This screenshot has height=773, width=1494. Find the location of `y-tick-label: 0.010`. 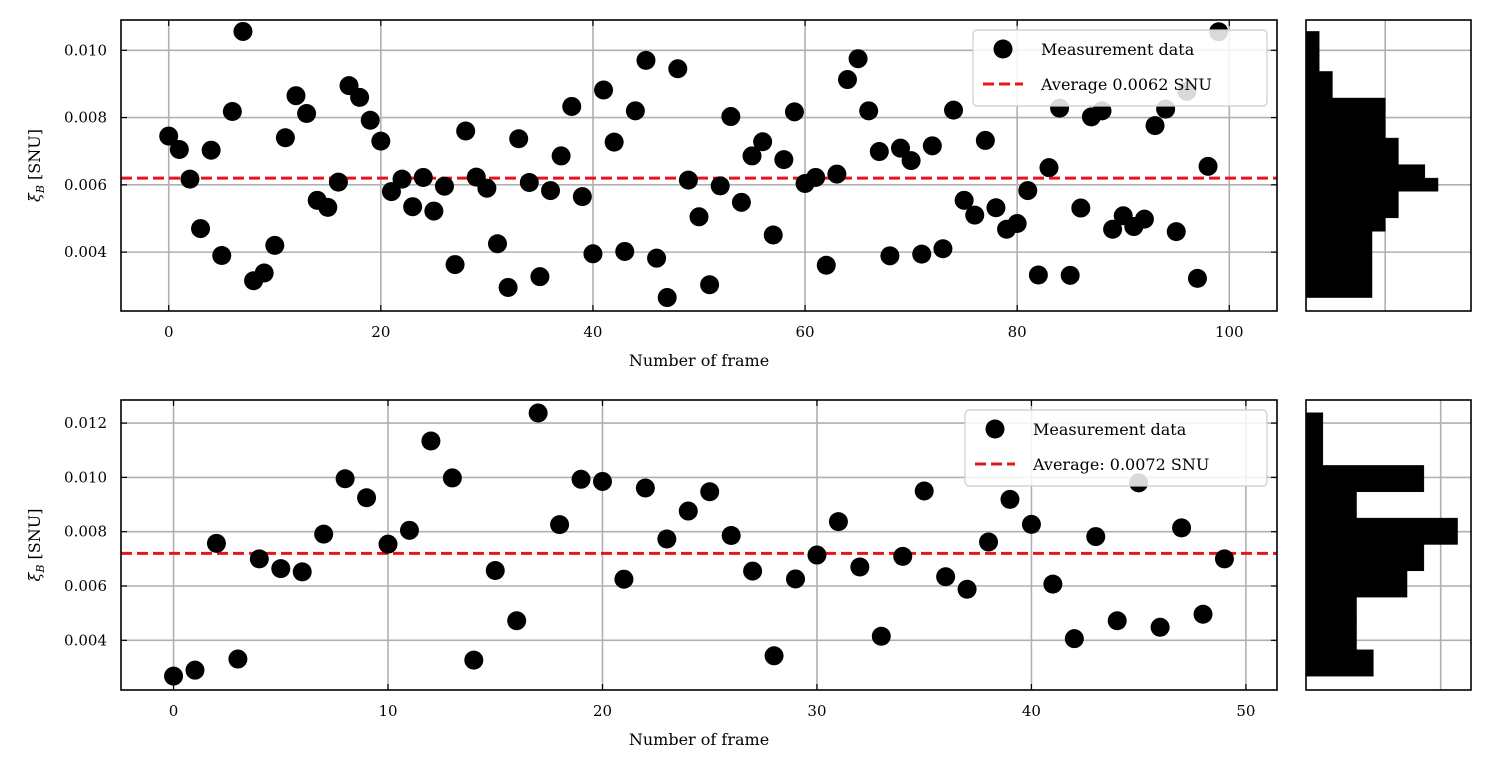

y-tick-label: 0.010 is located at coordinates (85, 477).